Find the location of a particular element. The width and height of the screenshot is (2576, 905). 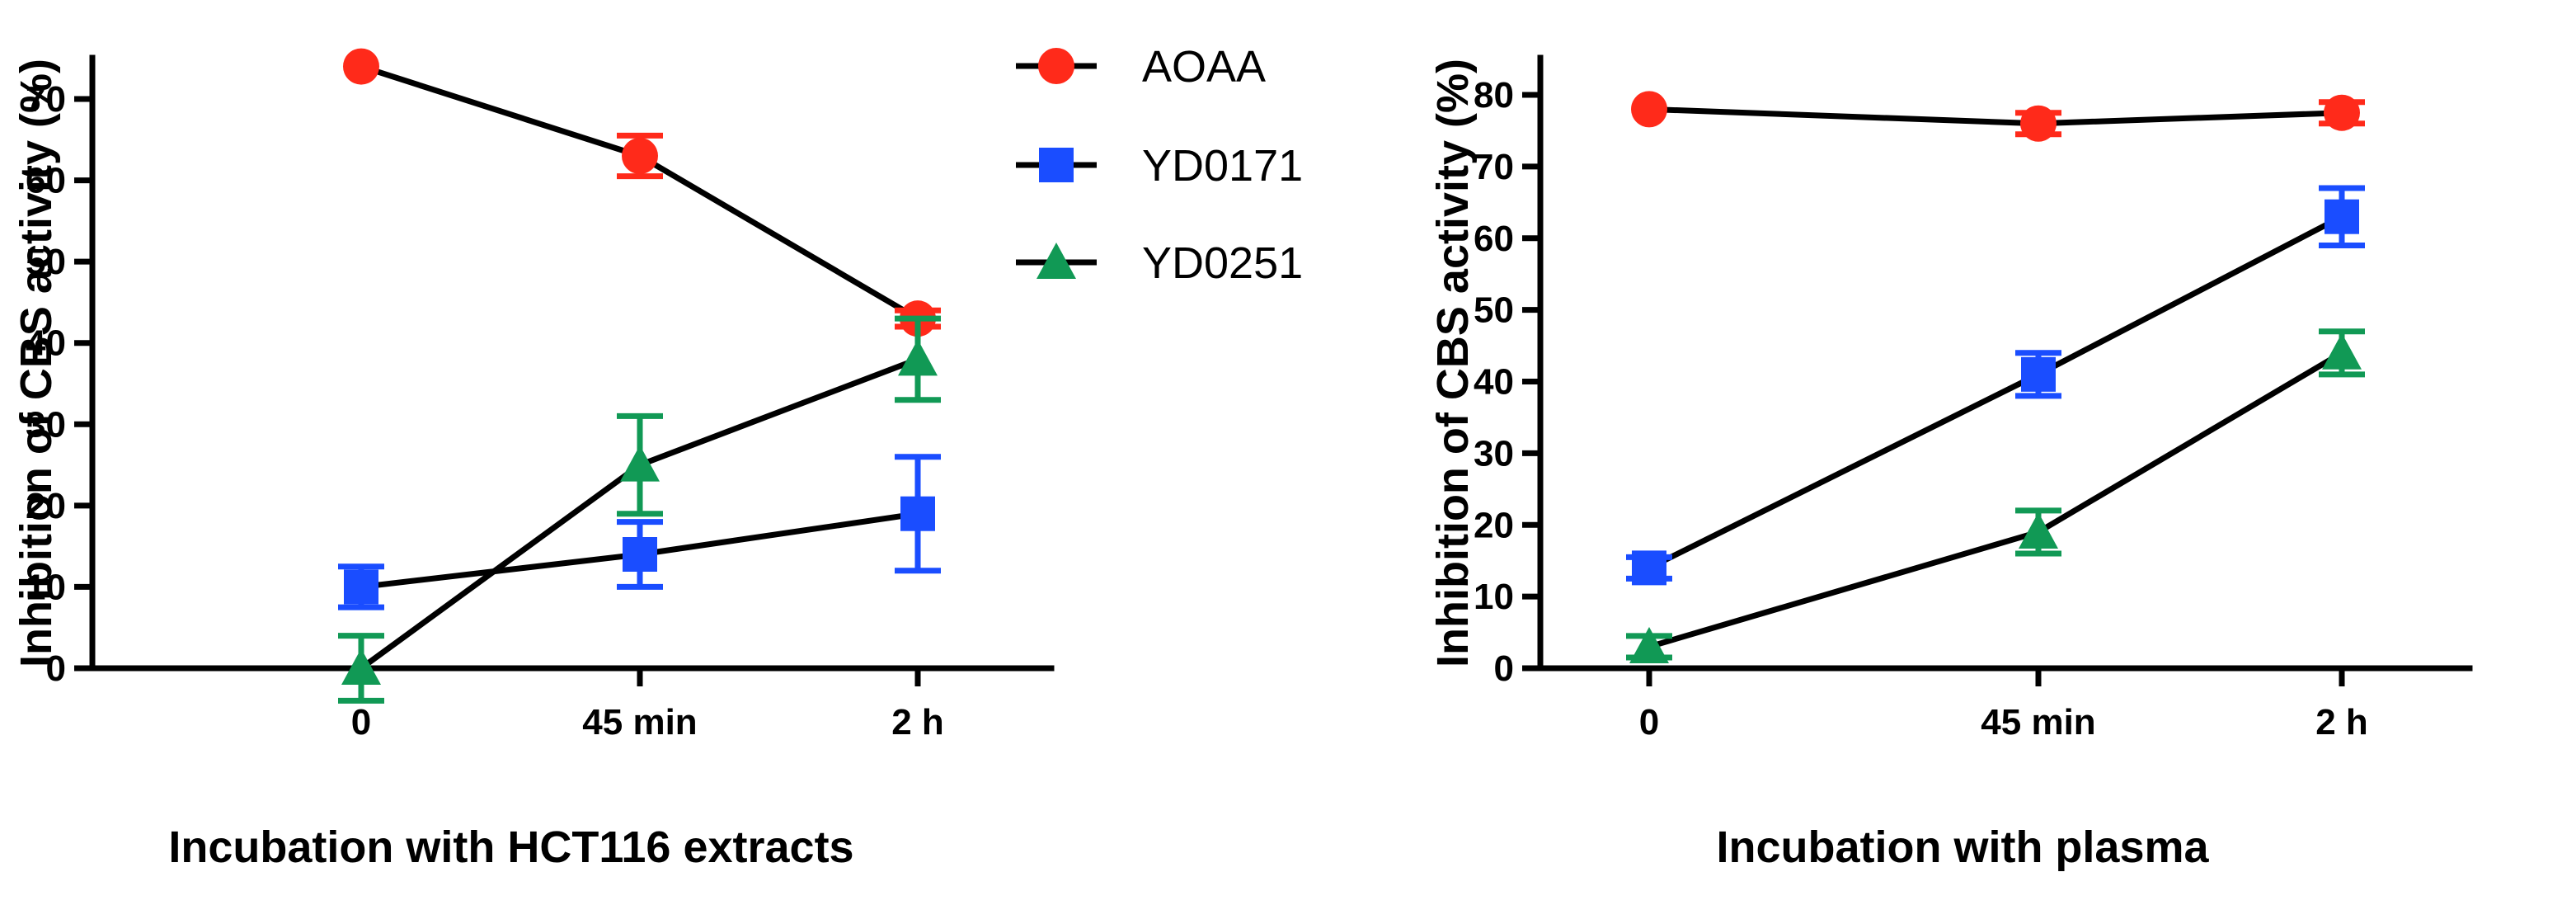

legend: AOAA YD0171 YD0251 is located at coordinates (1159, 165).